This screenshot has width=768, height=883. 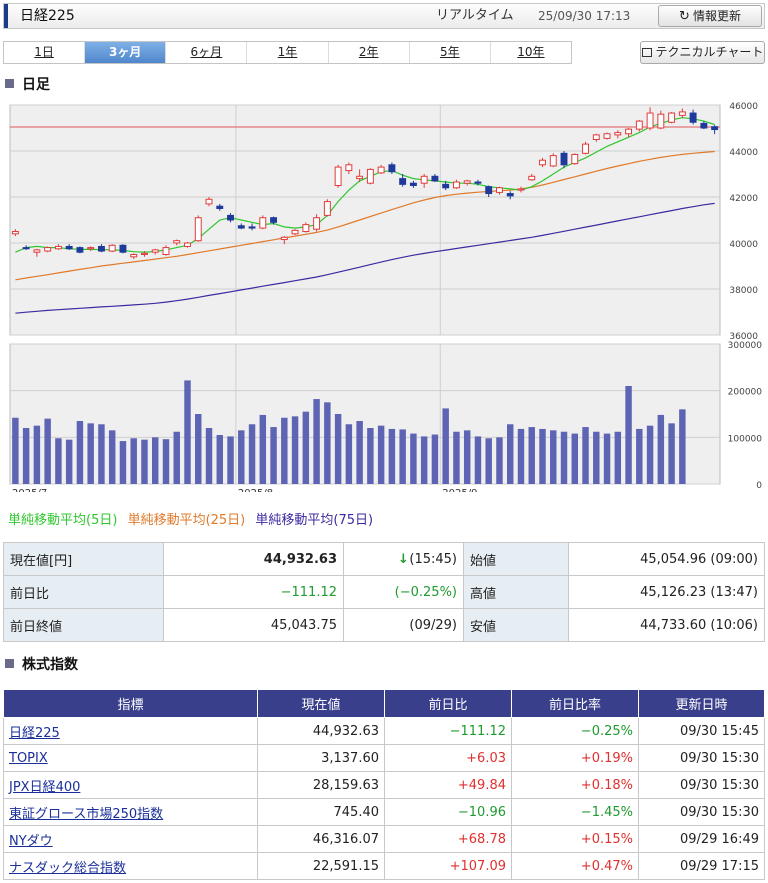 I want to click on current-value: 44,932.63, so click(x=253, y=559).